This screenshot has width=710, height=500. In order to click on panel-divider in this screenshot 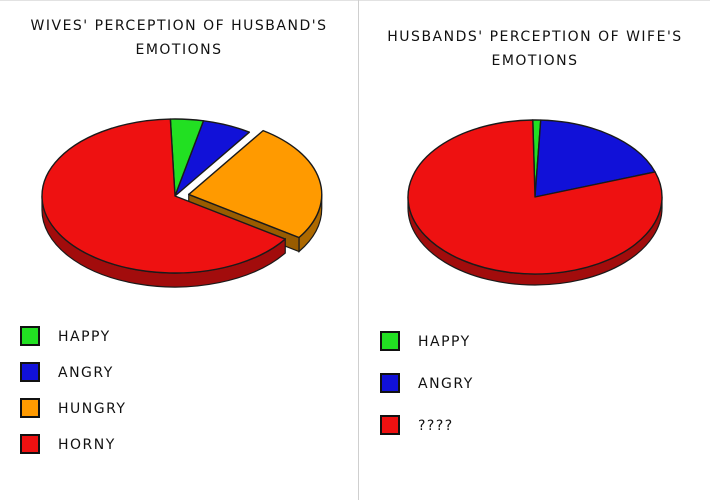, I will do `click(358, 250)`.